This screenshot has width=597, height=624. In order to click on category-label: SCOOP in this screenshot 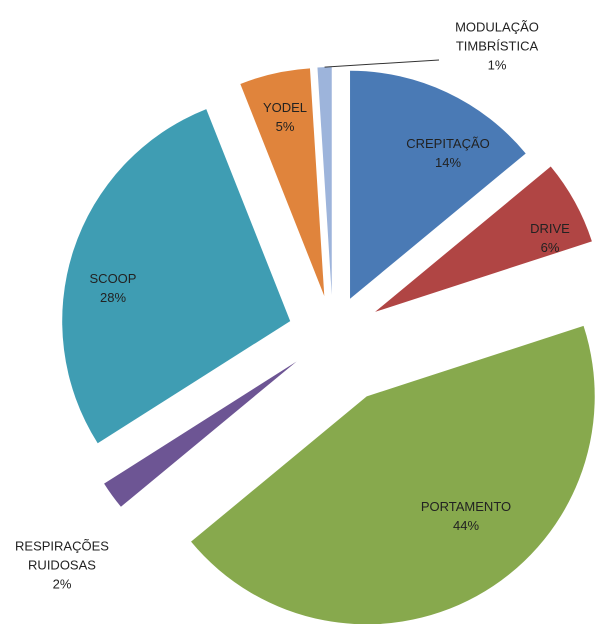, I will do `click(113, 278)`.